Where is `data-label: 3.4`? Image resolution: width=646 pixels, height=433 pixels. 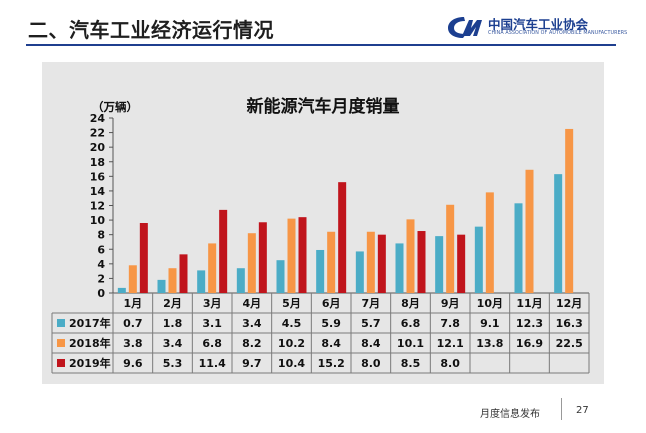 data-label: 3.4 is located at coordinates (173, 343).